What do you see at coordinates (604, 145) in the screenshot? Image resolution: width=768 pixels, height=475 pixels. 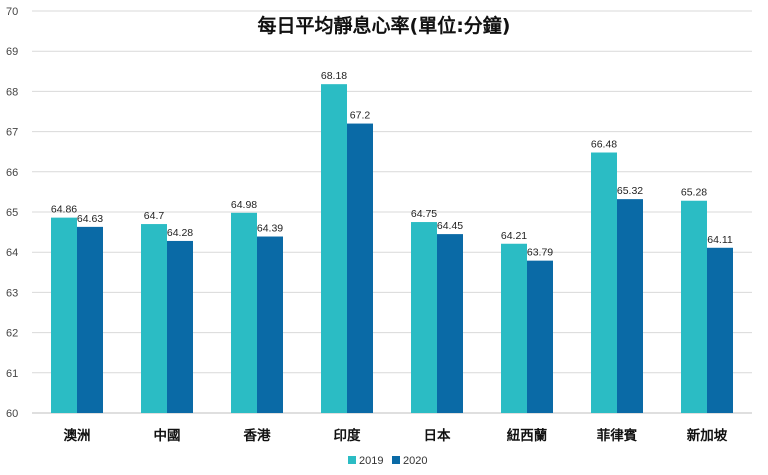 I see `data-label: 66.48` at bounding box center [604, 145].